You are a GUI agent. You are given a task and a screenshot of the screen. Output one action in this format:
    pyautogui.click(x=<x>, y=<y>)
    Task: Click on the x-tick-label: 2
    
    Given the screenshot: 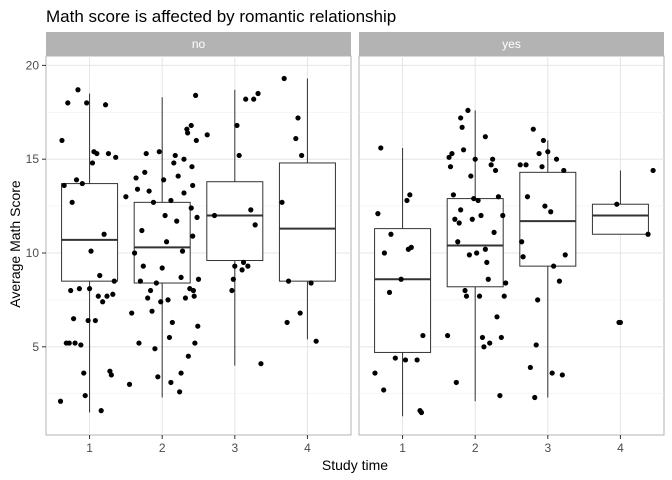 What is the action you would take?
    pyautogui.click(x=162, y=448)
    